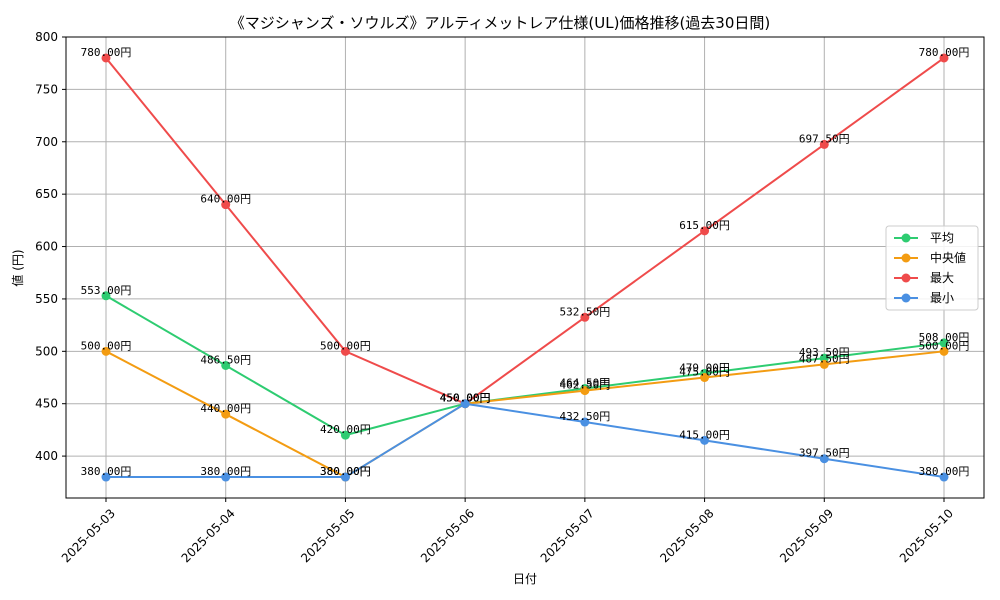  I want to click on y-tick-label: 700, so click(46, 142).